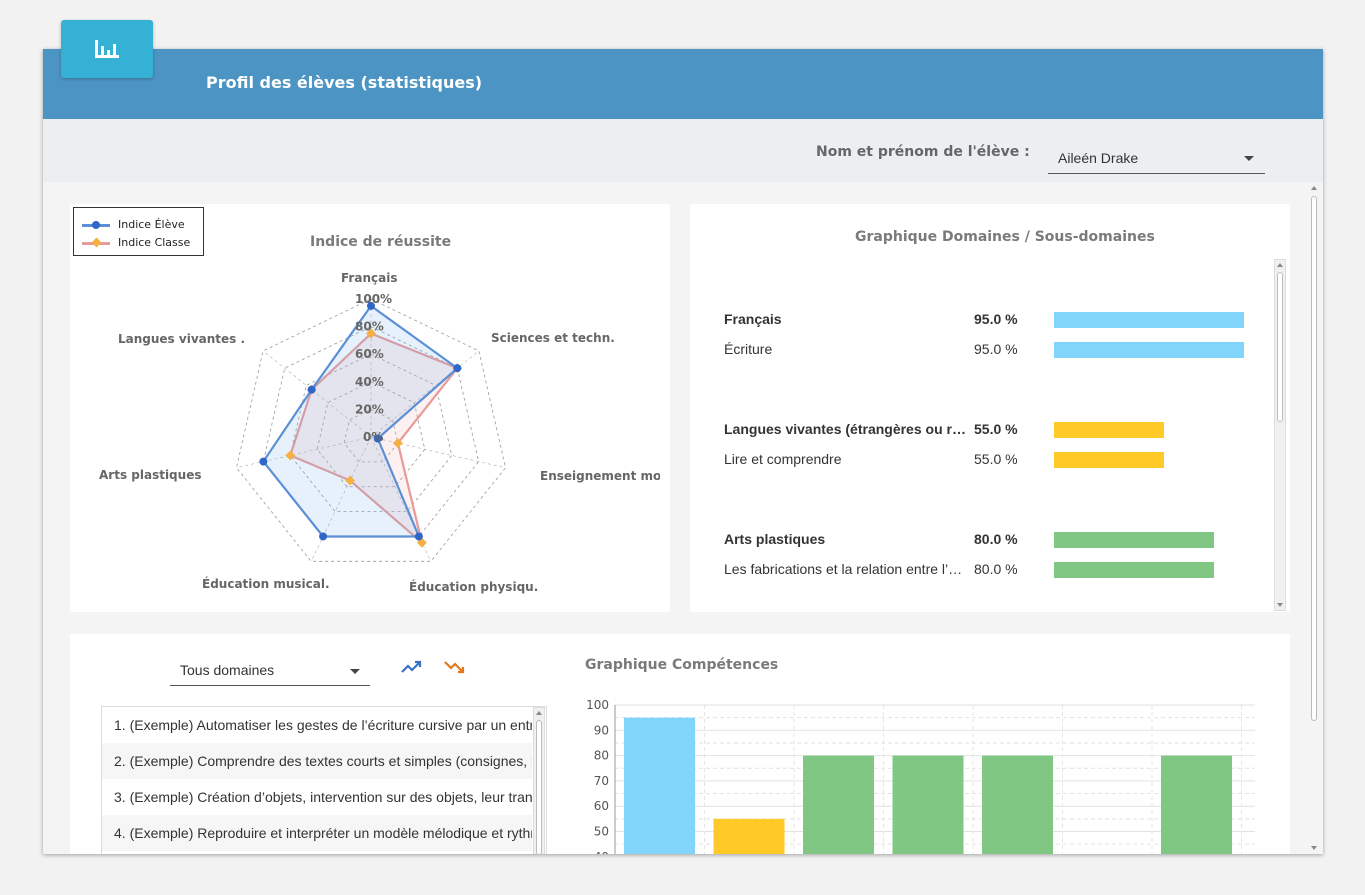  What do you see at coordinates (369, 327) in the screenshot?
I see `radar-tick-label: 80%` at bounding box center [369, 327].